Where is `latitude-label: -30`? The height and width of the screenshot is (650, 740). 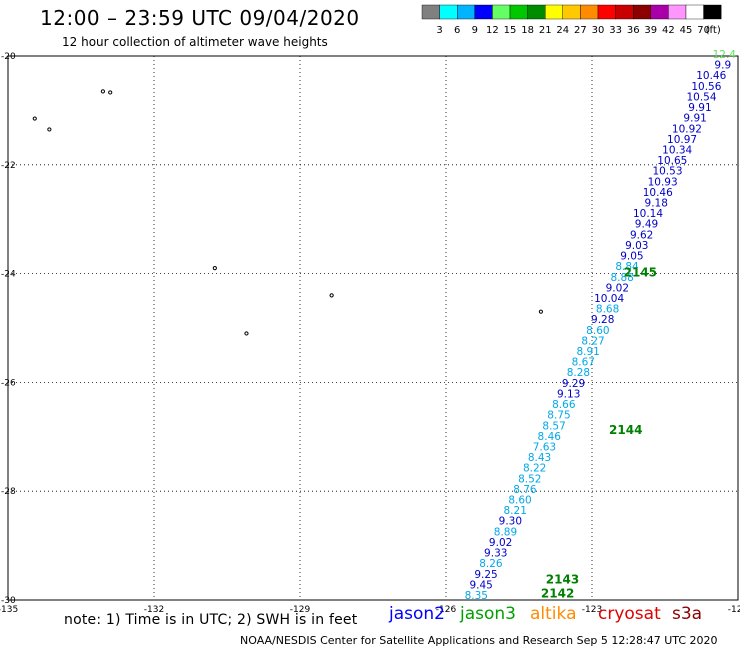
latitude-label: -30 is located at coordinates (8, 601).